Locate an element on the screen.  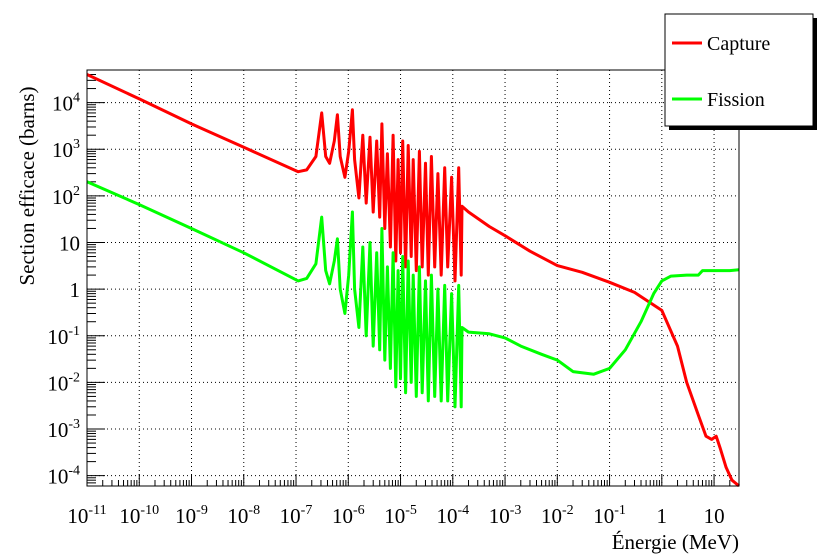
y-tick-label: 10⁻⁴ is located at coordinates (63, 476).